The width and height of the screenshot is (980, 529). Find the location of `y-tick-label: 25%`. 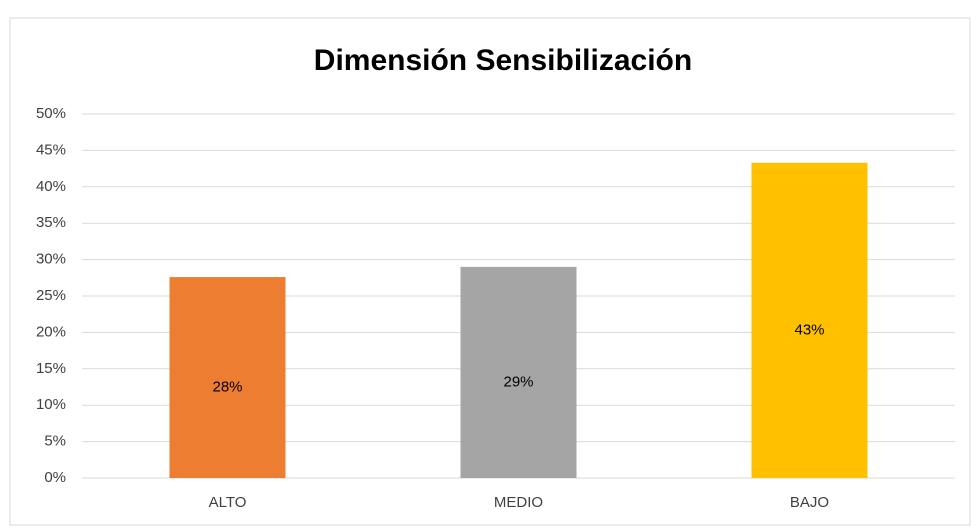

y-tick-label: 25% is located at coordinates (51, 295).